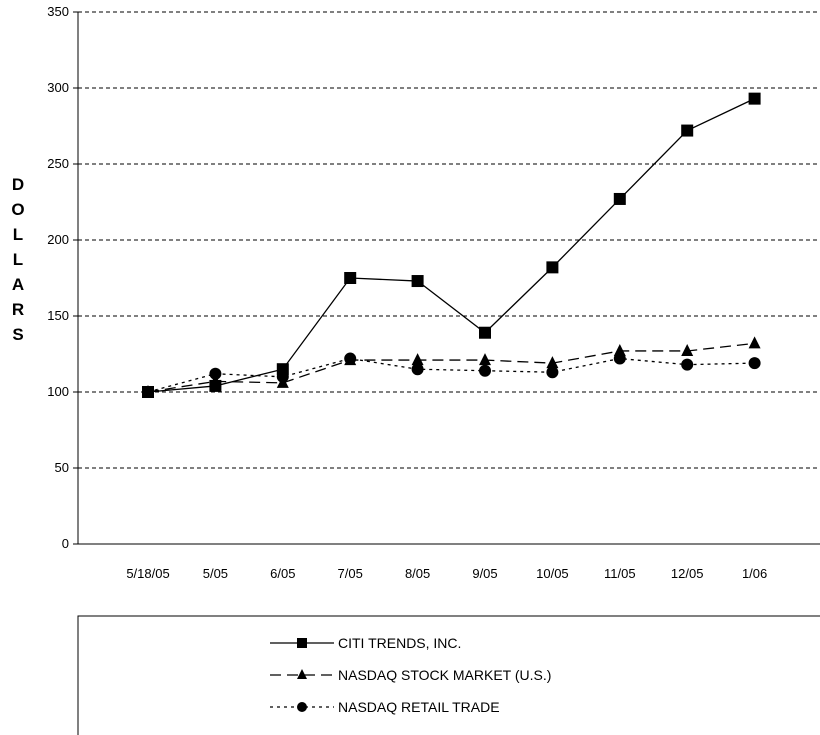 This screenshot has width=820, height=735. What do you see at coordinates (17, 334) in the screenshot?
I see `y-axis-label-letter: S` at bounding box center [17, 334].